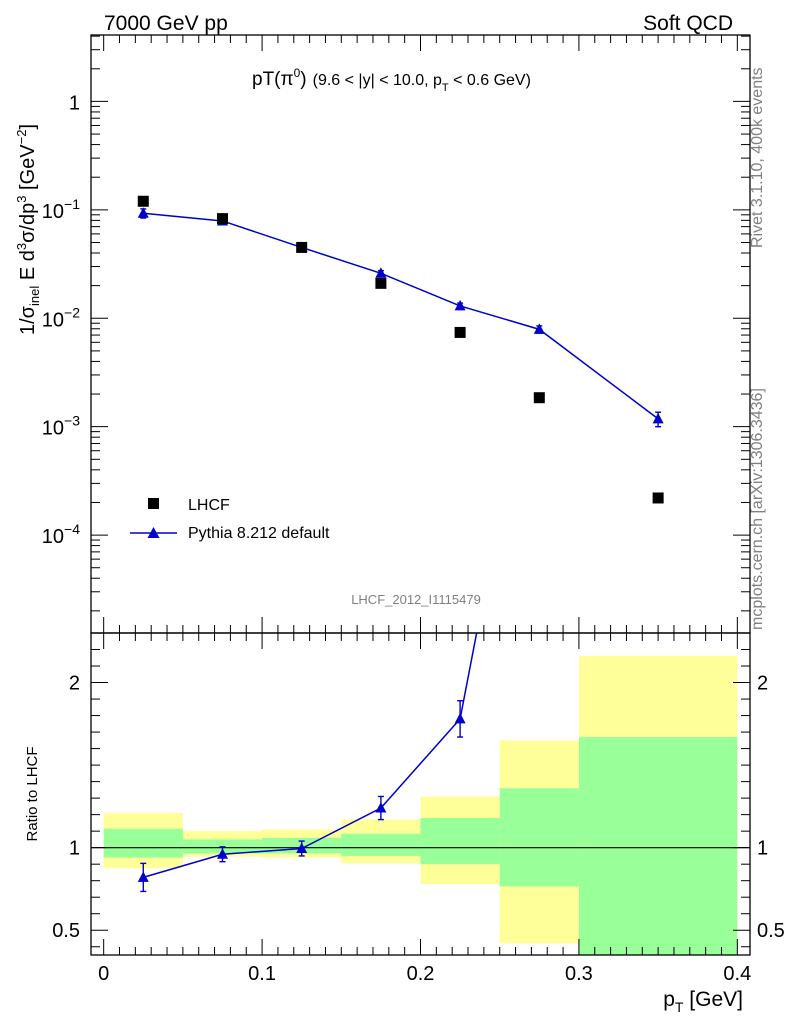 This screenshot has width=786, height=1024. I want to click on header-right: Soft QCD, so click(688, 23).